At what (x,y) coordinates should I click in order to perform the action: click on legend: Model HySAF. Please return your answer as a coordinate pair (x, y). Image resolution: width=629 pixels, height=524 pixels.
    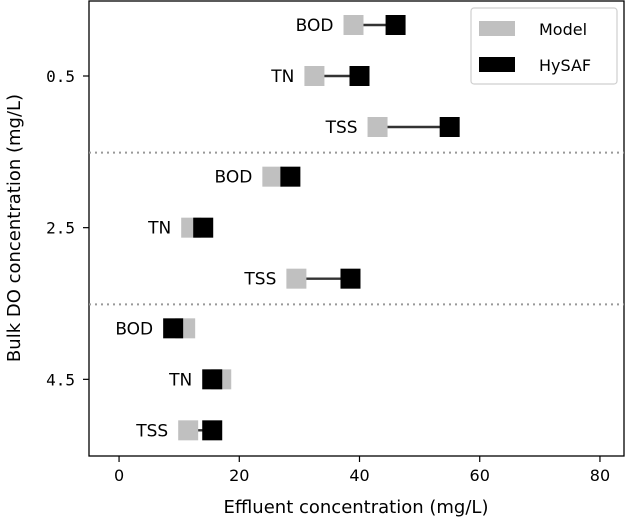
    Looking at the image, I should click on (544, 46).